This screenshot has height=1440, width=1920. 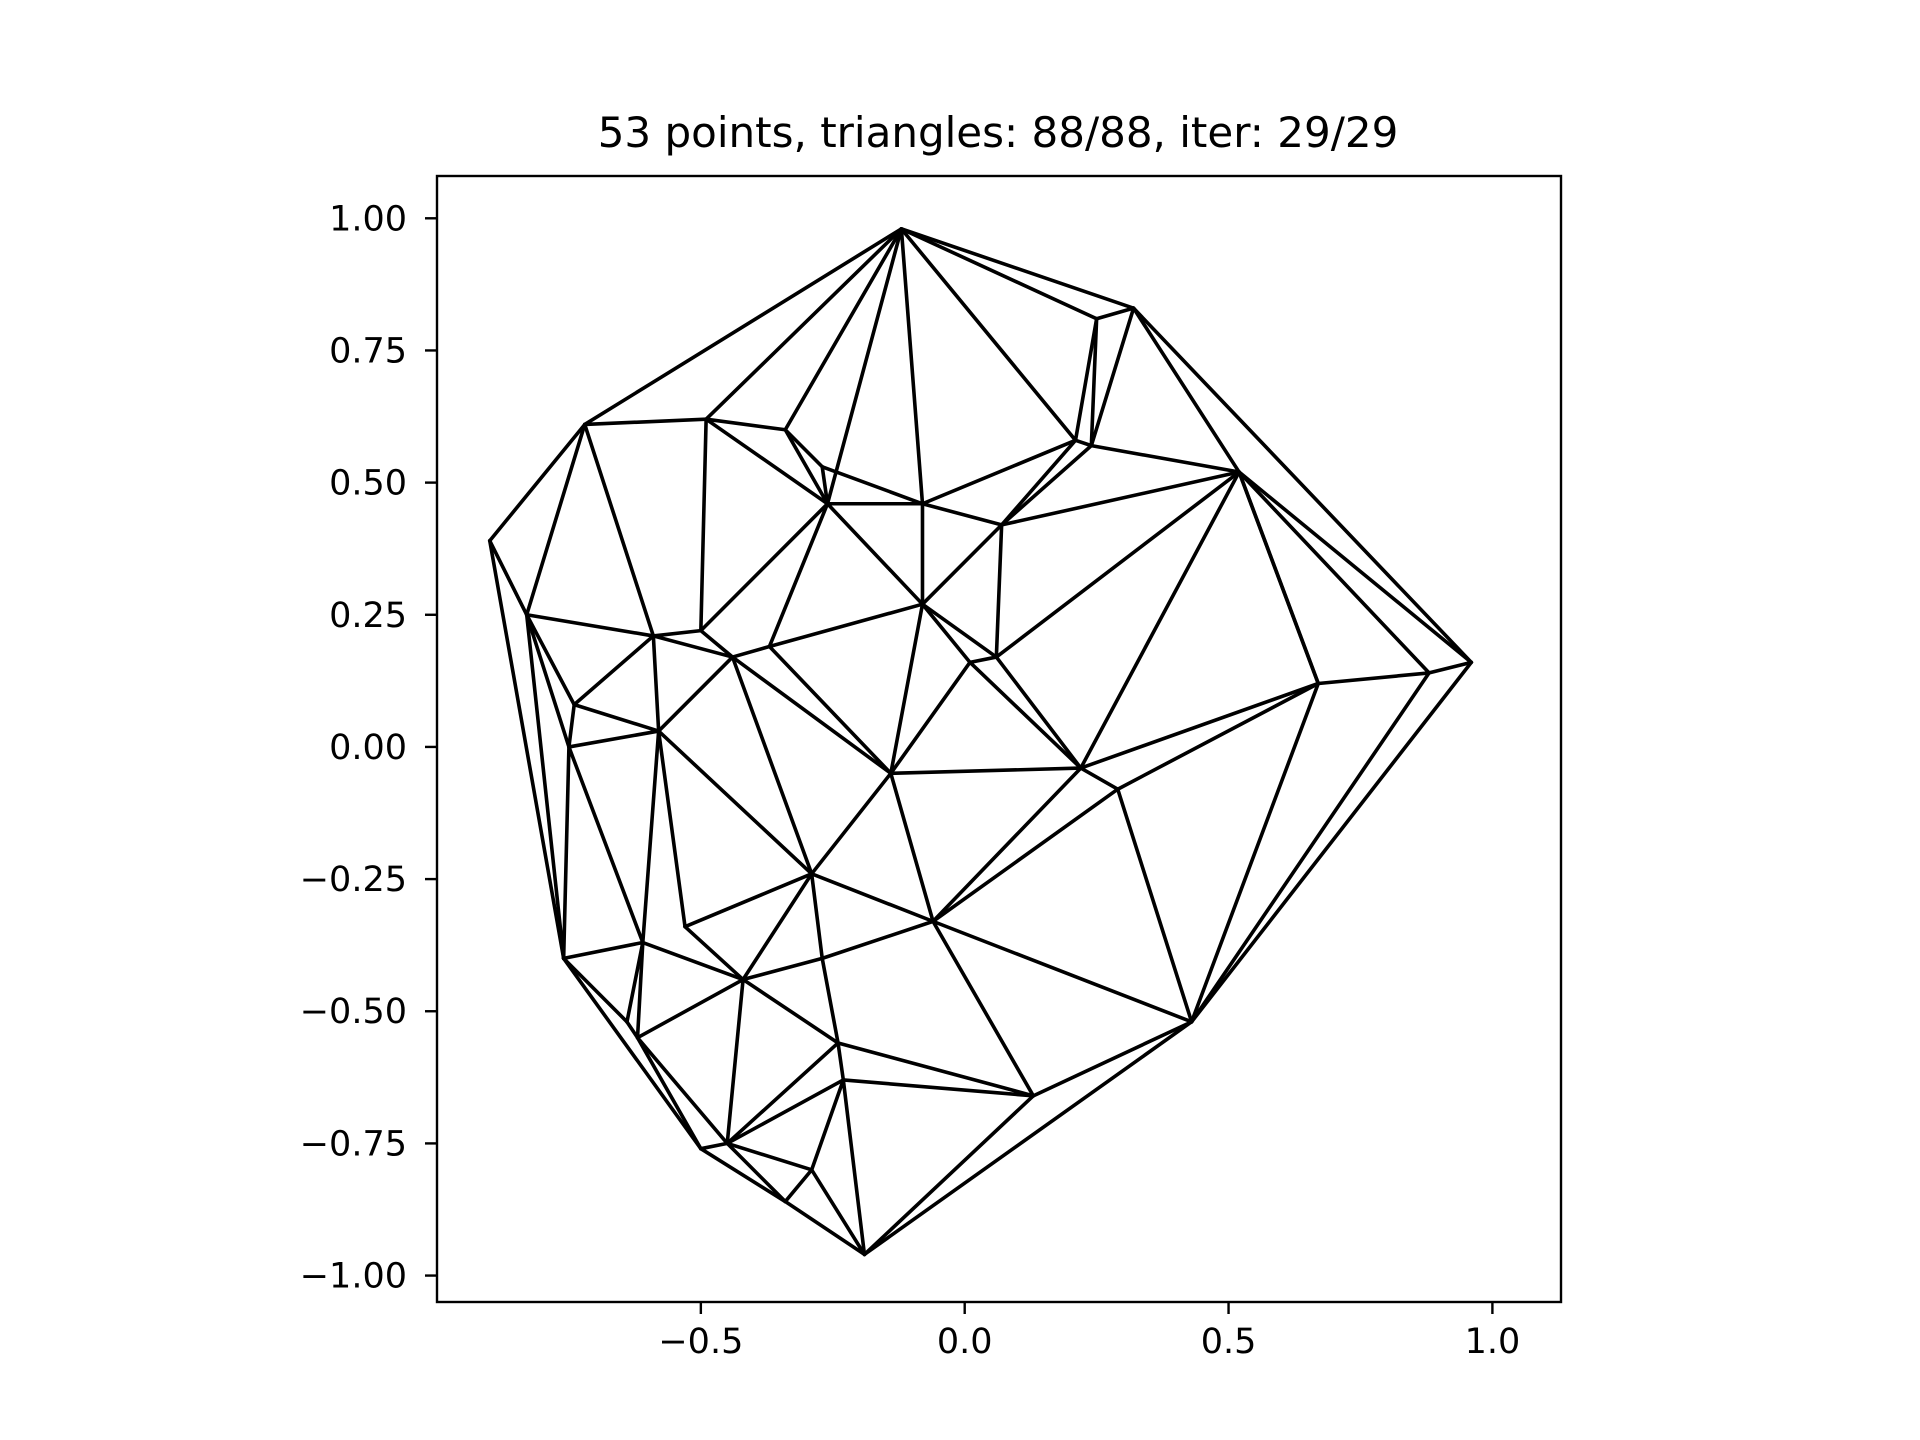 What do you see at coordinates (965, 1342) in the screenshot?
I see `x-tick-label: 0.0` at bounding box center [965, 1342].